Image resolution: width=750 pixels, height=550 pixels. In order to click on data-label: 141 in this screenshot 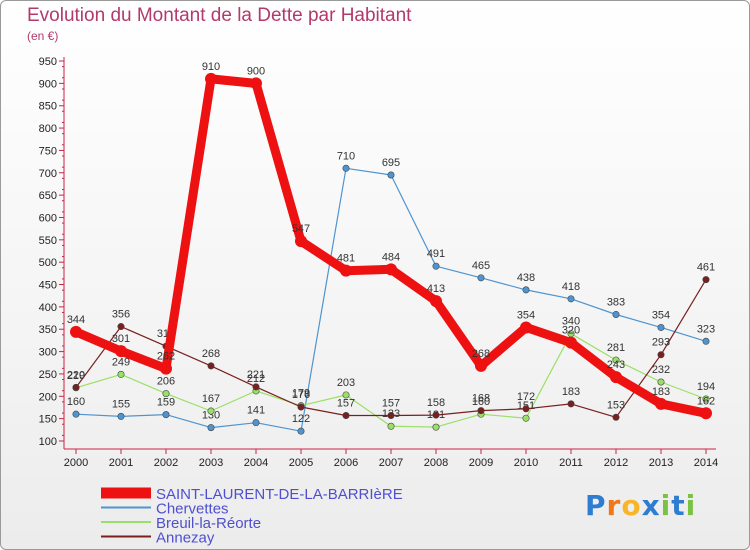, I will do `click(256, 411)`.